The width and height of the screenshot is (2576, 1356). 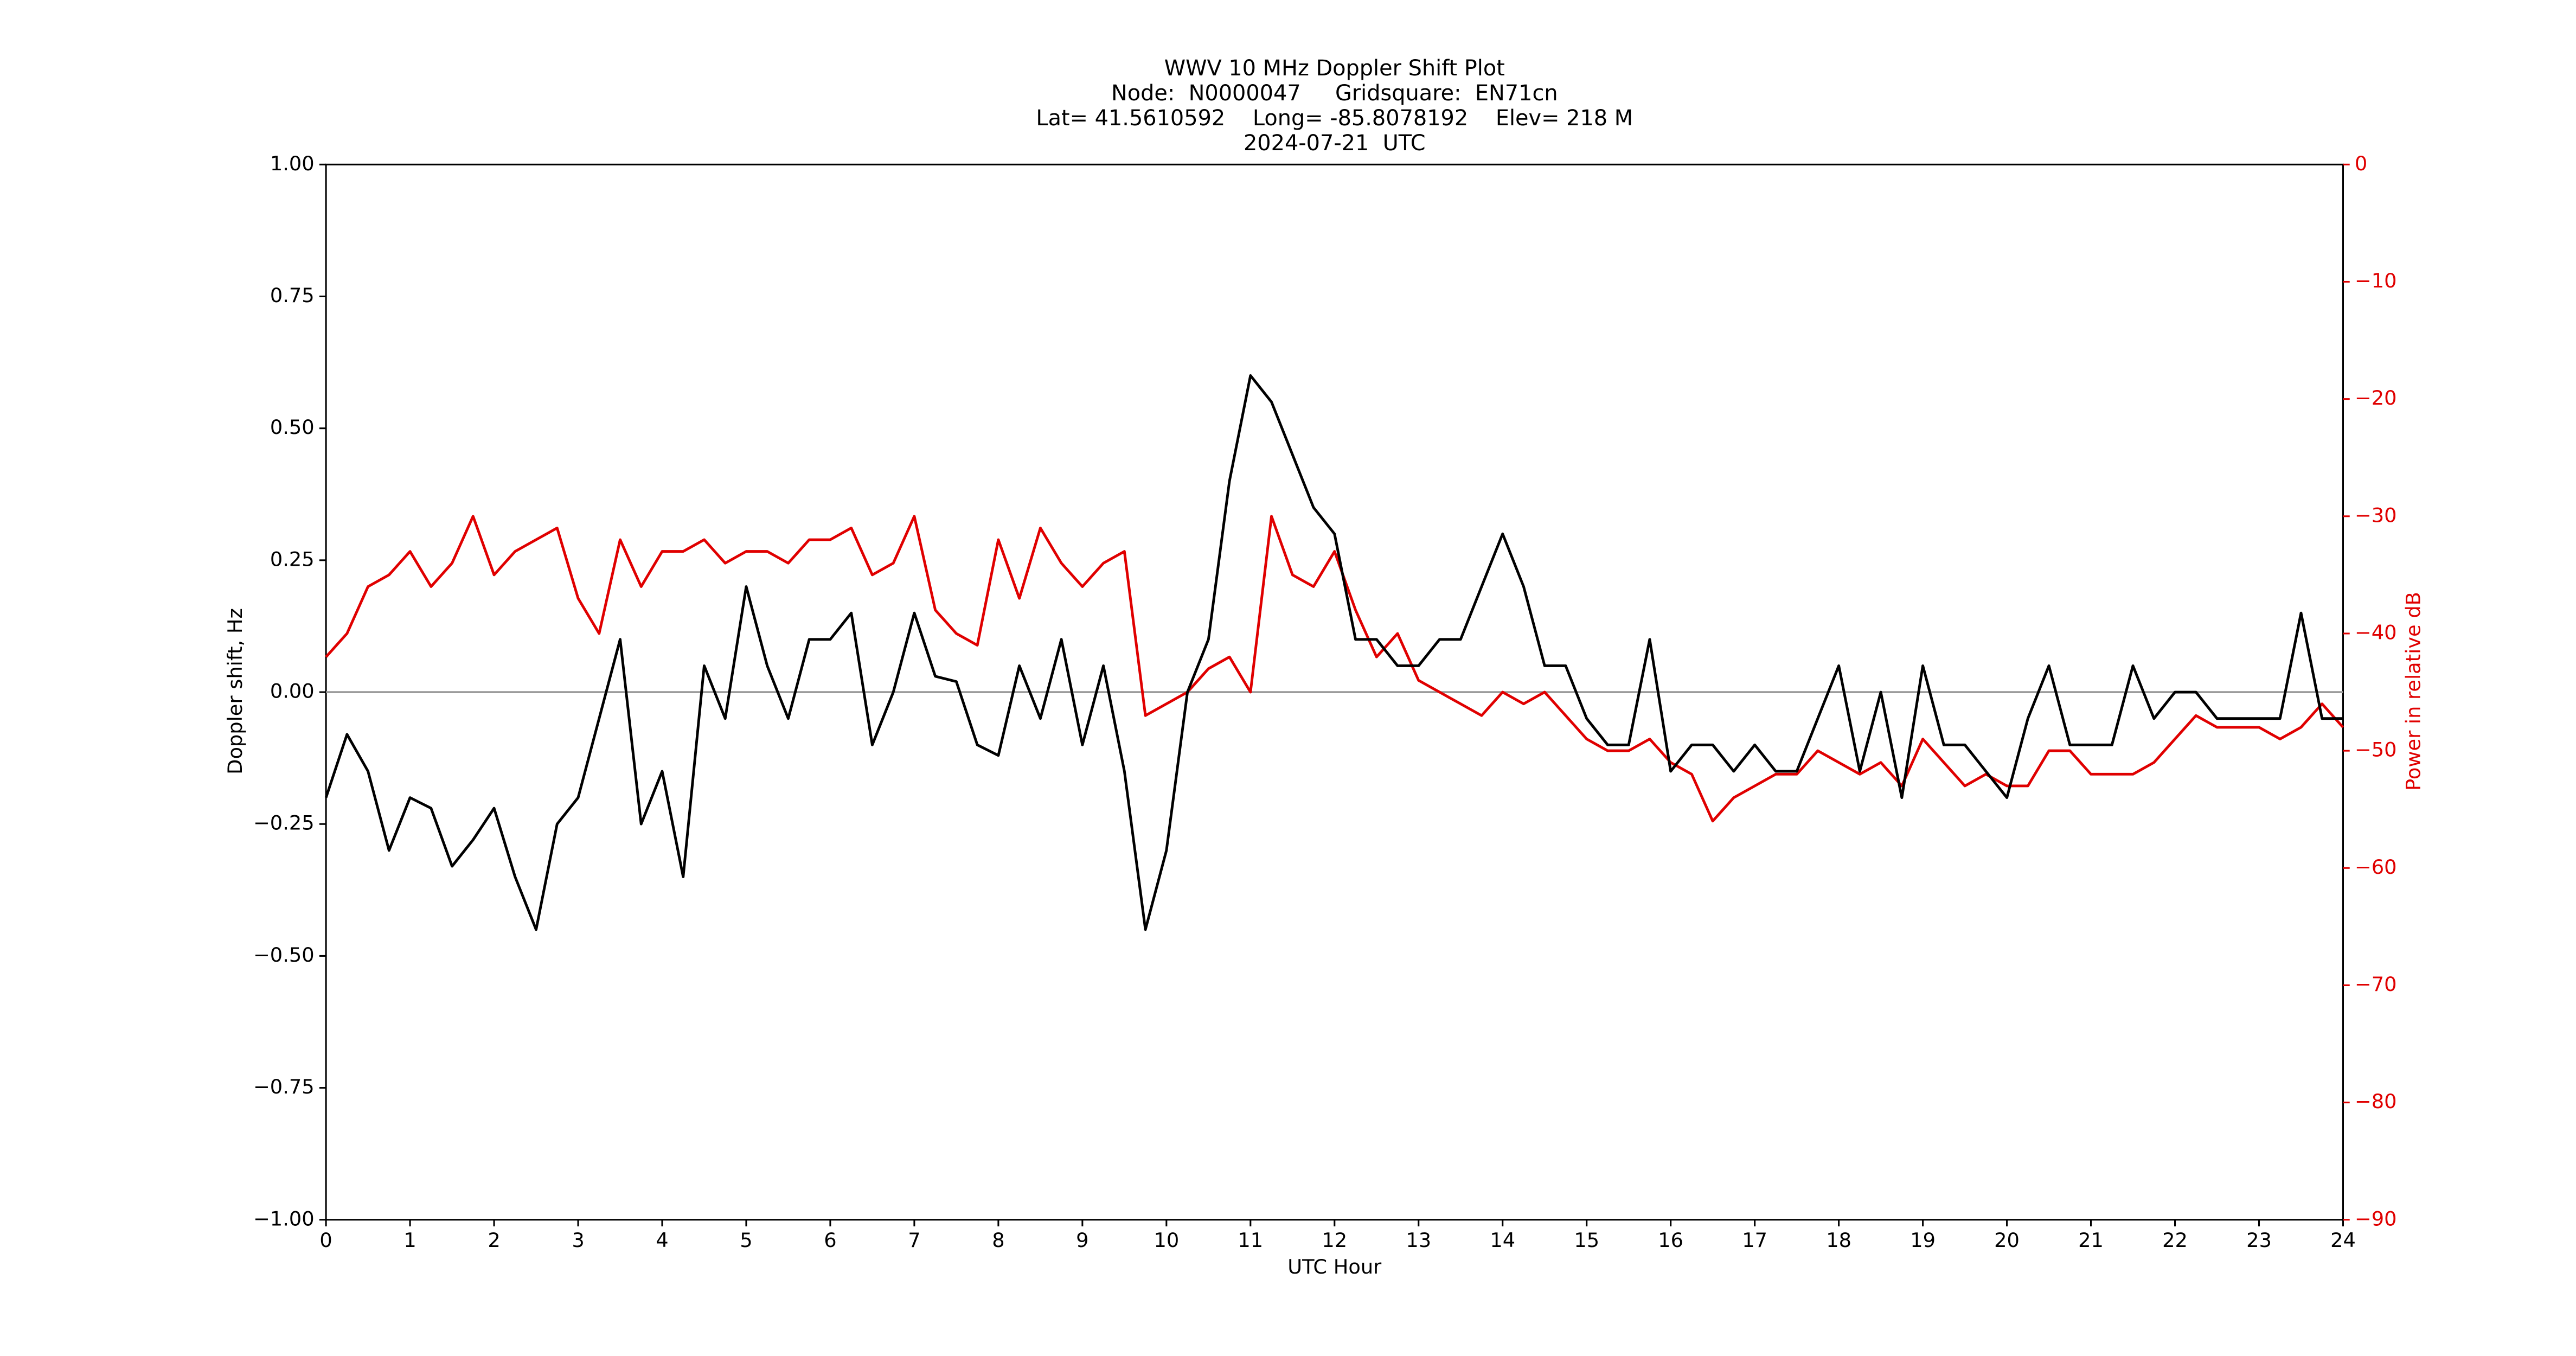 I want to click on x-tick-label: 13, so click(x=1418, y=1240).